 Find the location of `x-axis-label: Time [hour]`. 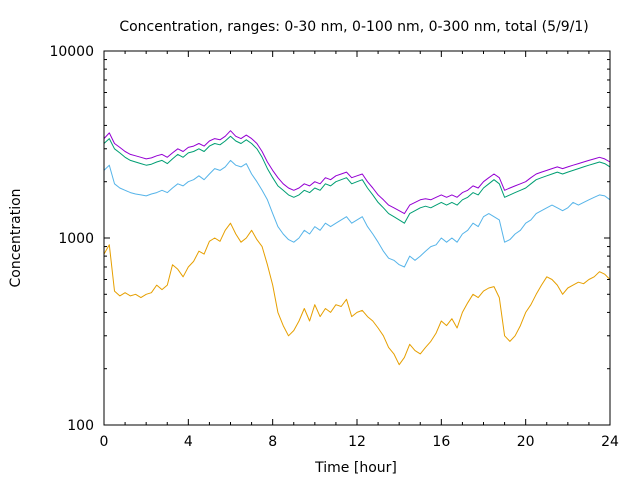

x-axis-label: Time [hour] is located at coordinates (355, 468).